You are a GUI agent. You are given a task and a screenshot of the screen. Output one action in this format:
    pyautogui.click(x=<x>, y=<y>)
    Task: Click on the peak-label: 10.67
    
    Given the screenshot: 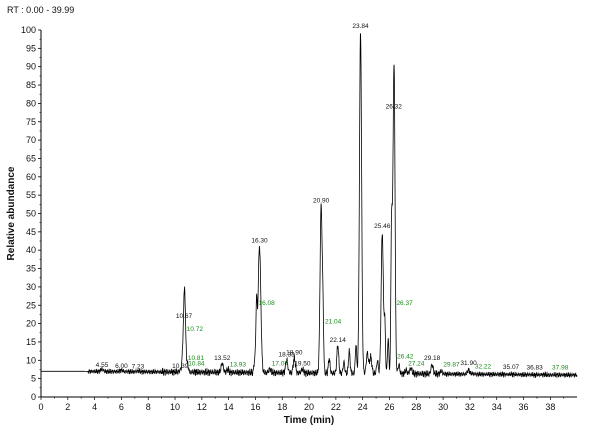 What is the action you would take?
    pyautogui.click(x=184, y=316)
    